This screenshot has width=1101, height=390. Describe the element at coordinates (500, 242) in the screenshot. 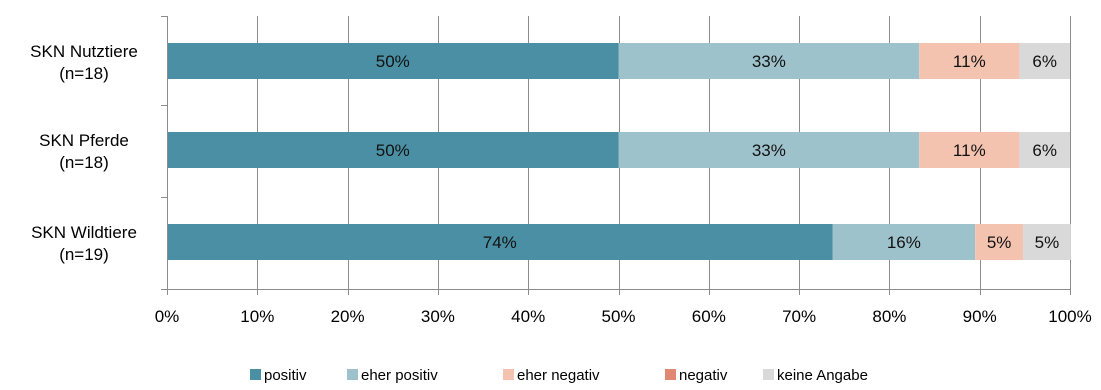

I see `data-label: 74%` at that location.